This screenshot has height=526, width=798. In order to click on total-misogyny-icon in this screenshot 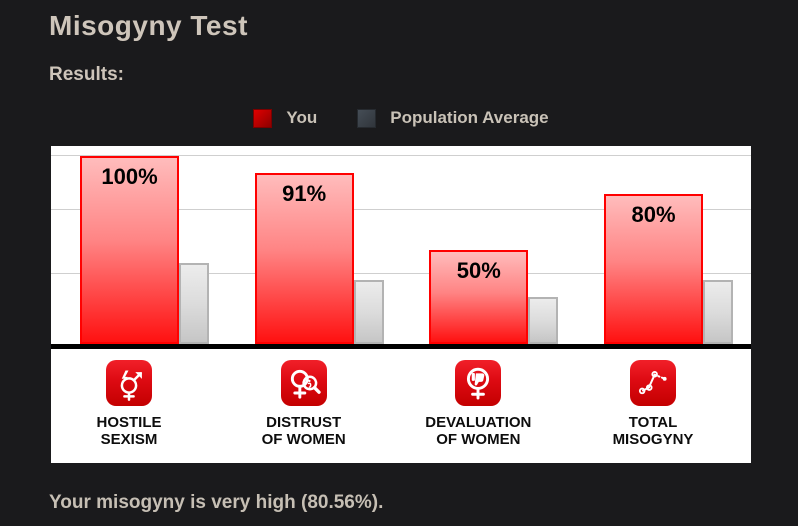, I will do `click(653, 383)`.